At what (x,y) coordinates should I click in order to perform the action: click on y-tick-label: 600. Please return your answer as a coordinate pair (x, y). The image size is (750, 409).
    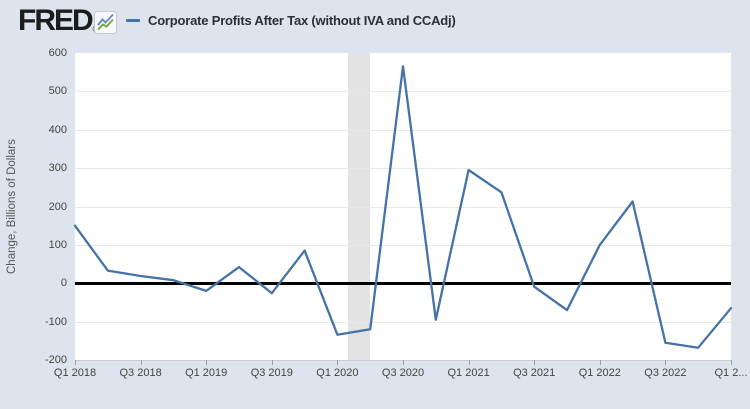
    Looking at the image, I should click on (57, 53).